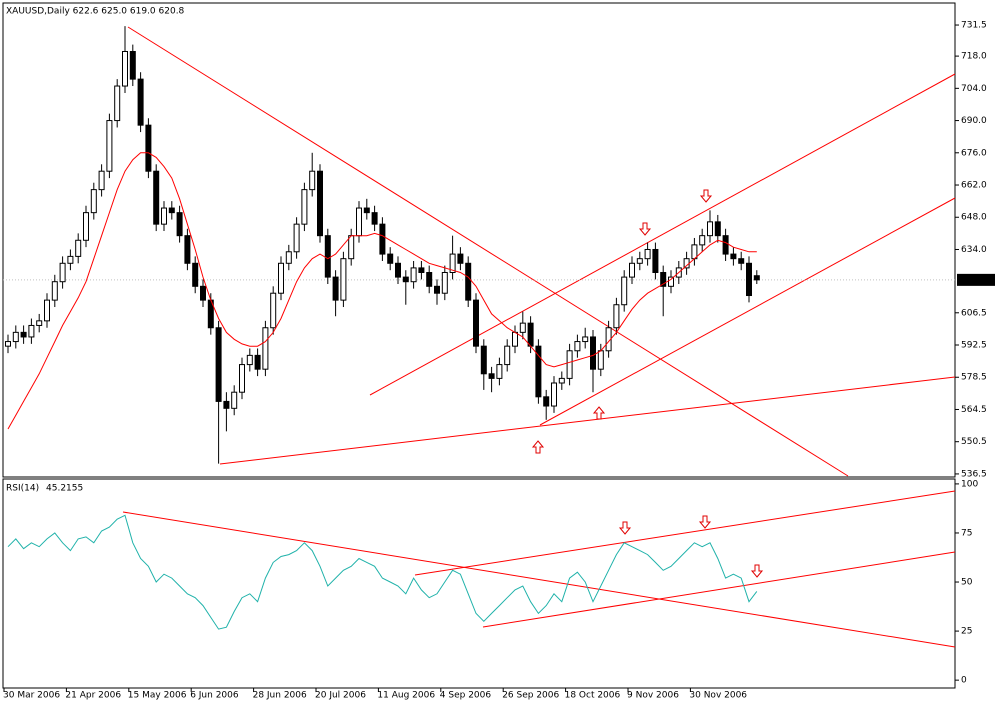  I want to click on x-tick-label: 21 Apr 2006, so click(93, 696).